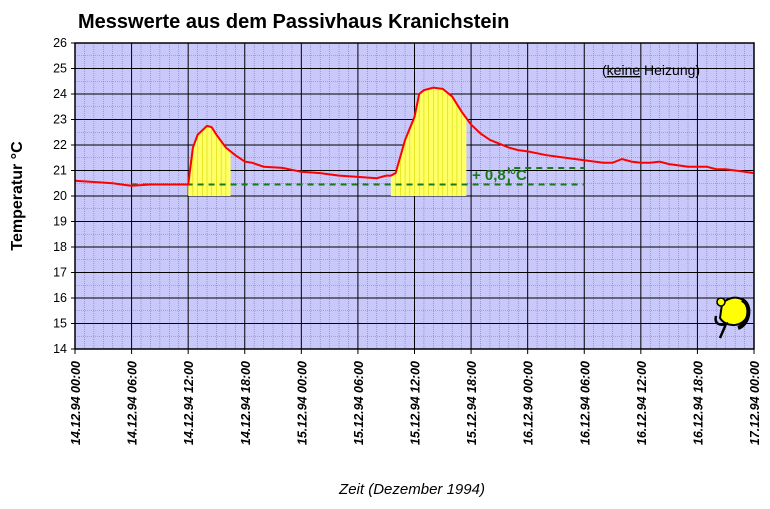 This screenshot has height=509, width=770. I want to click on x-tick-label: 14.12.94 00:00, so click(76, 403).